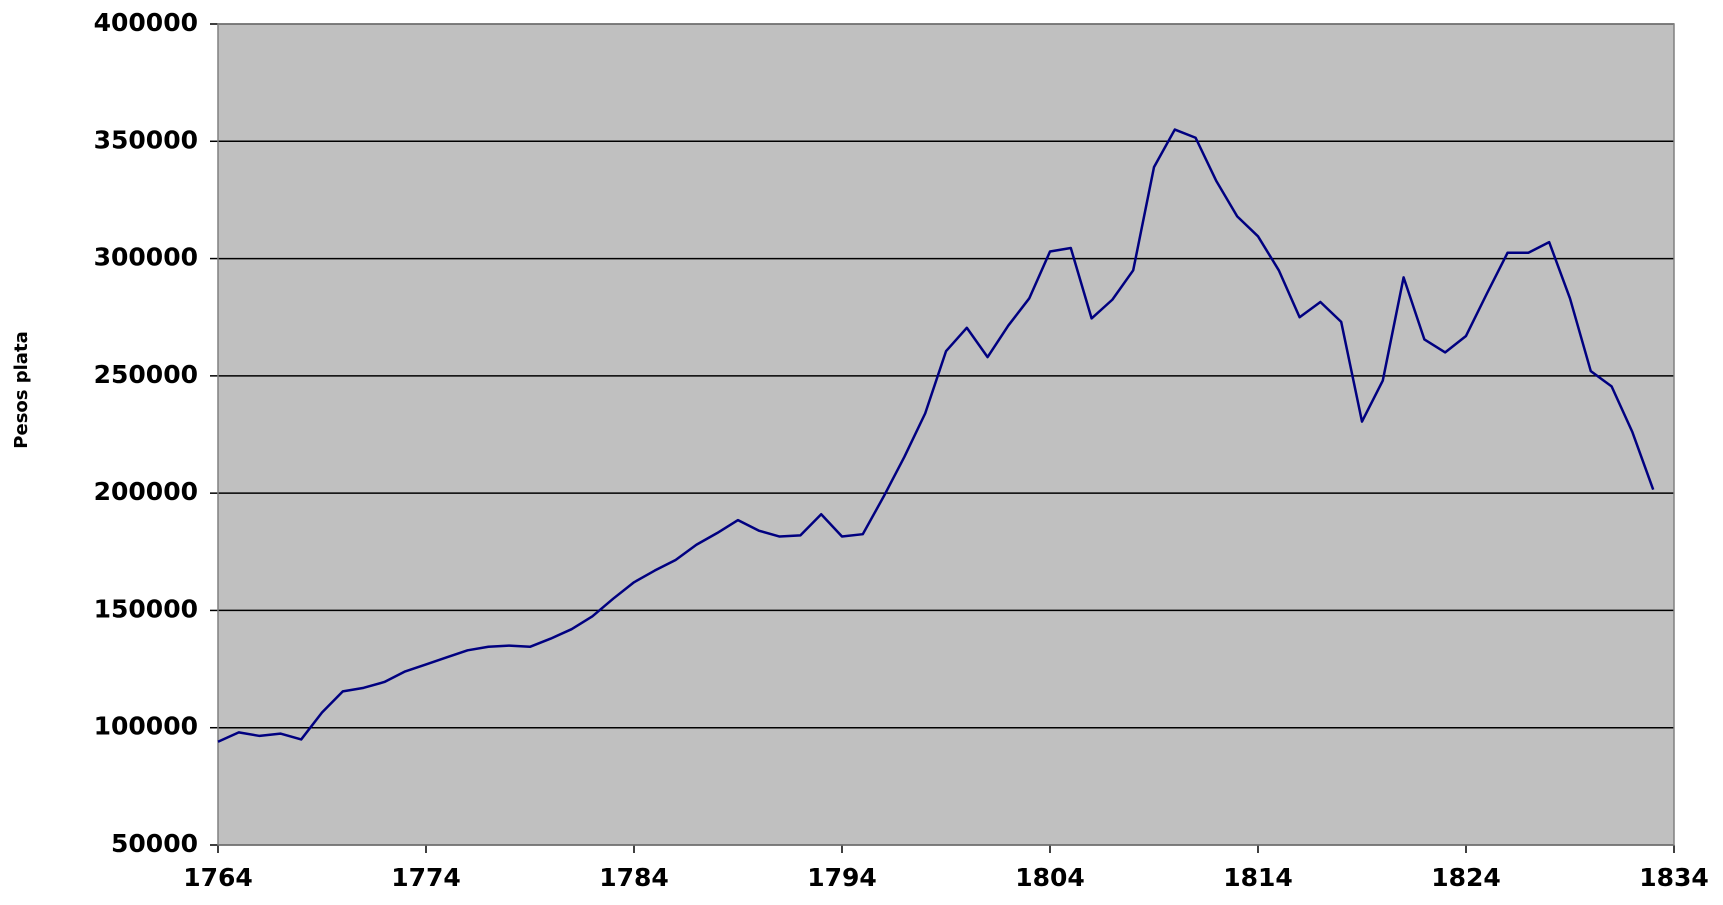  What do you see at coordinates (154, 843) in the screenshot?
I see `y-tick-label: 50000` at bounding box center [154, 843].